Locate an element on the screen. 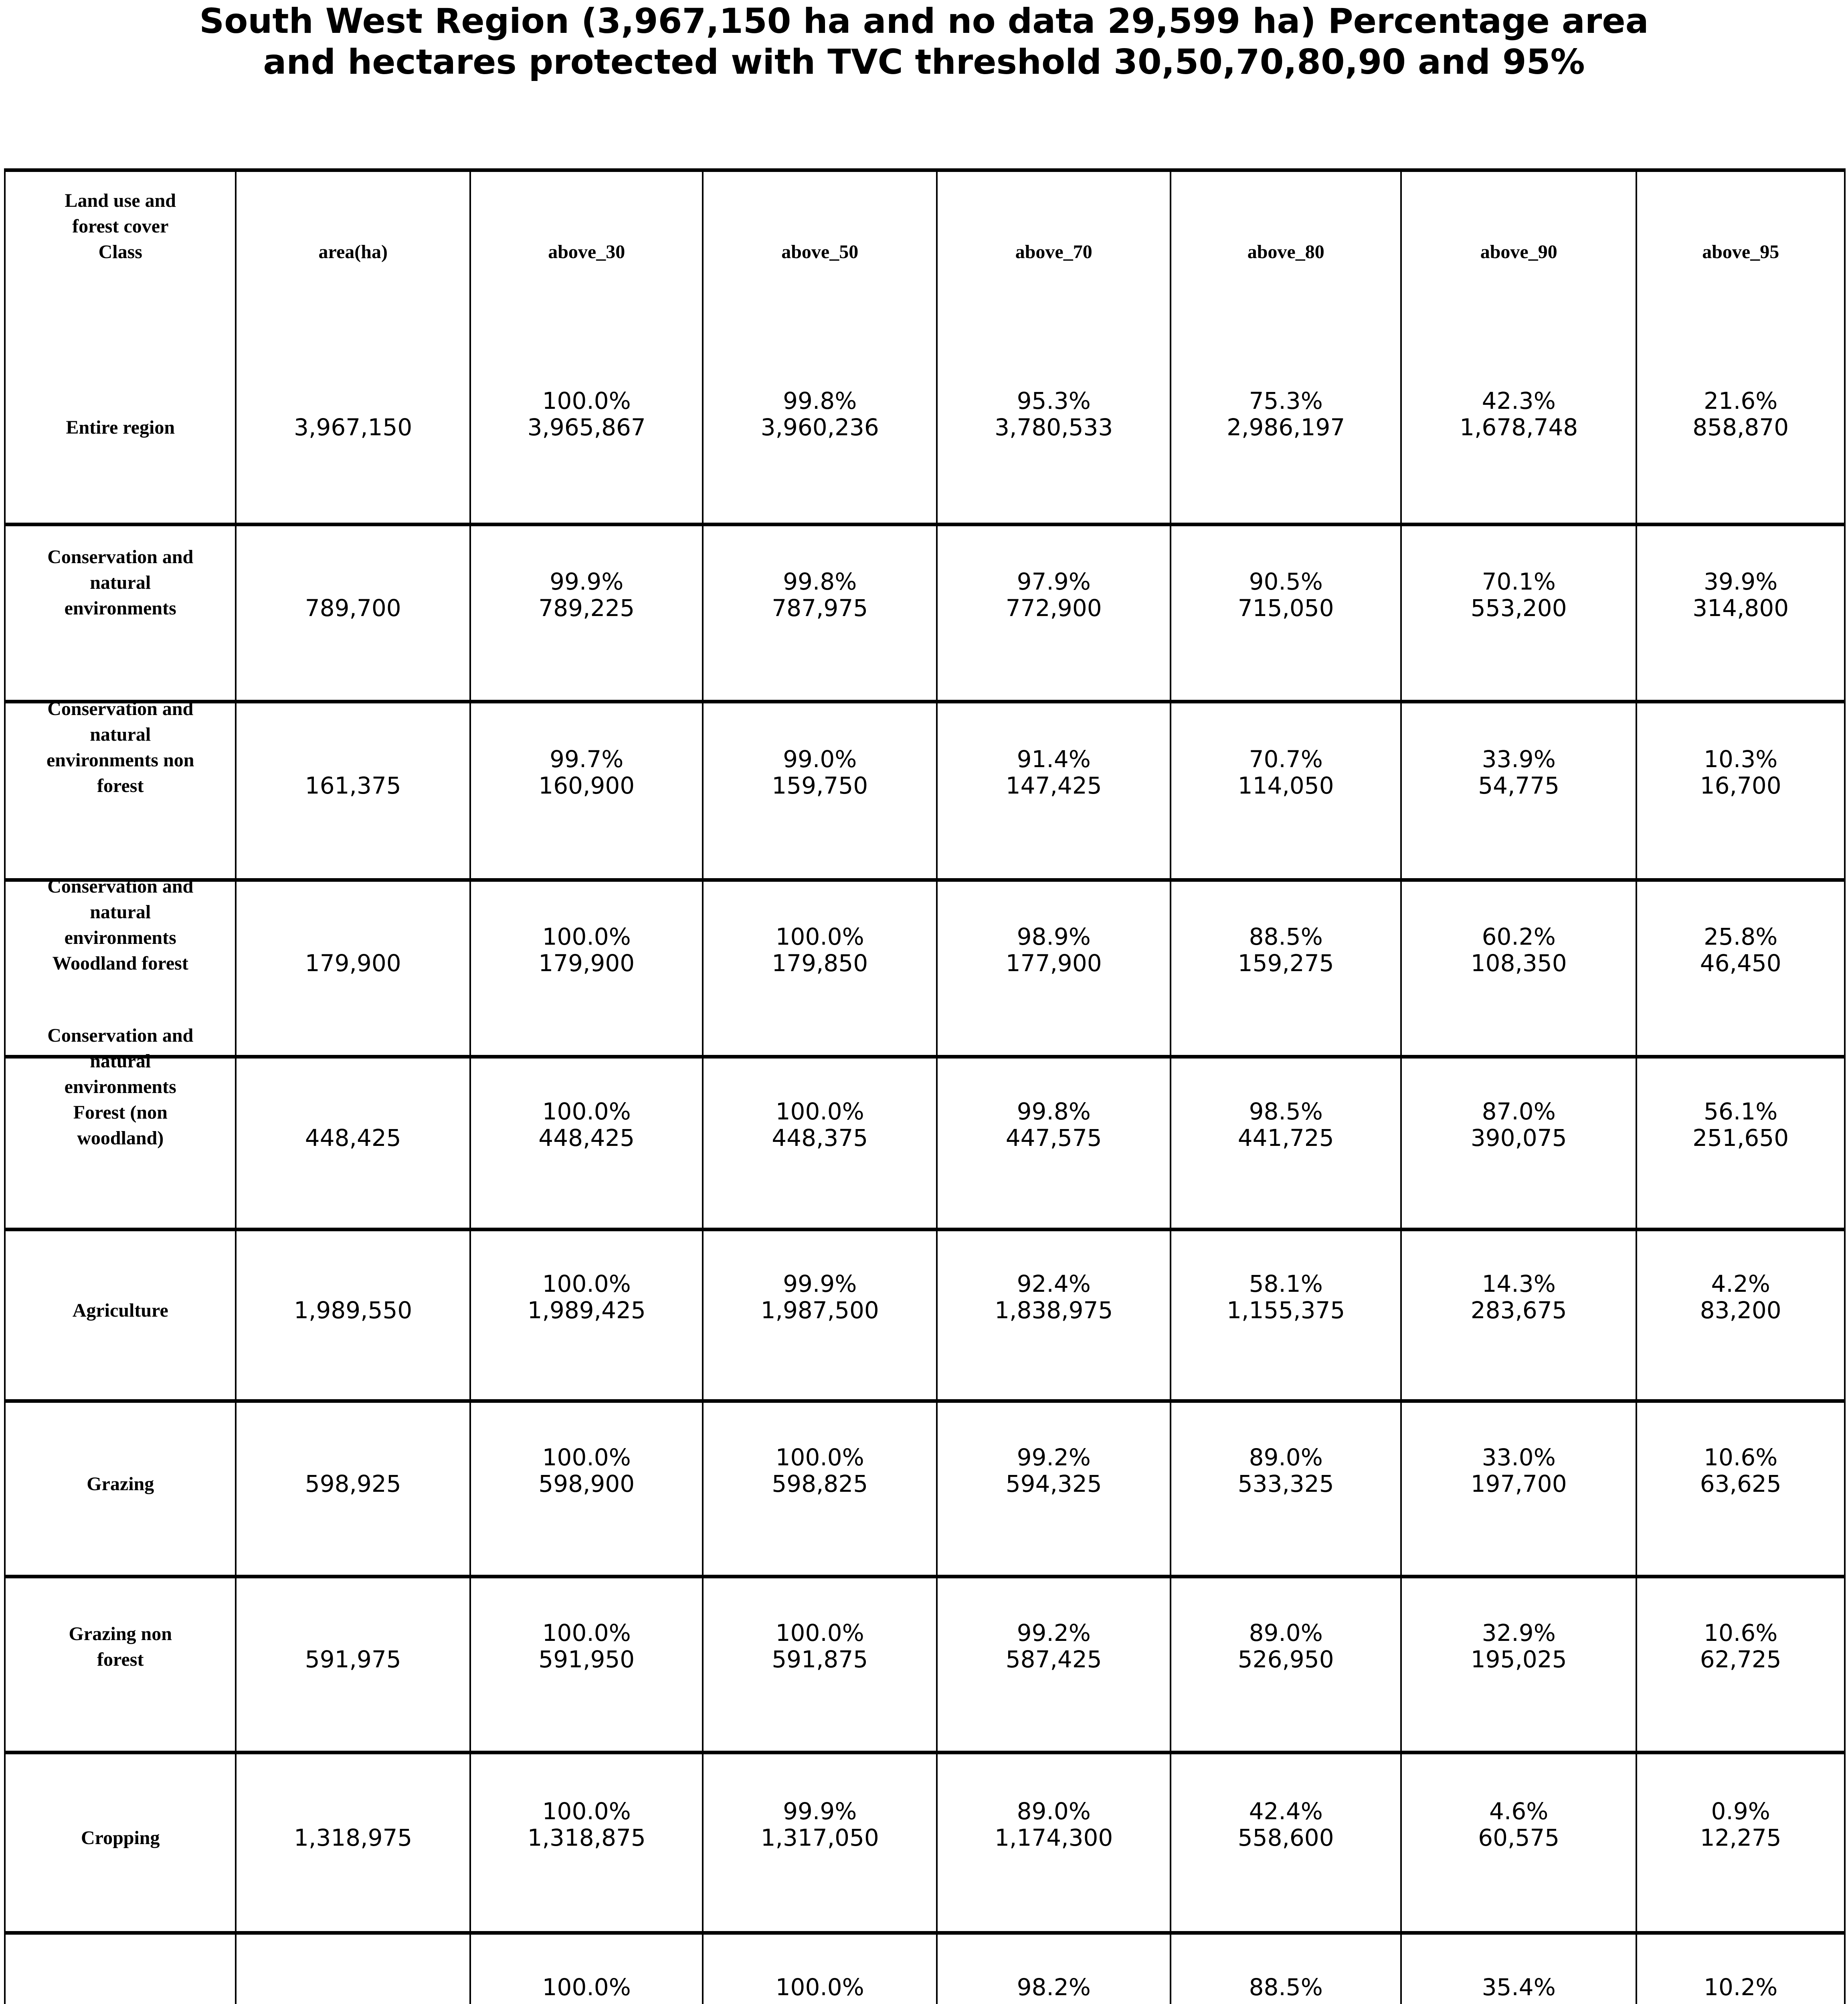 The height and width of the screenshot is (2004, 1848). hectares-line: 1,318,875 is located at coordinates (586, 1837).